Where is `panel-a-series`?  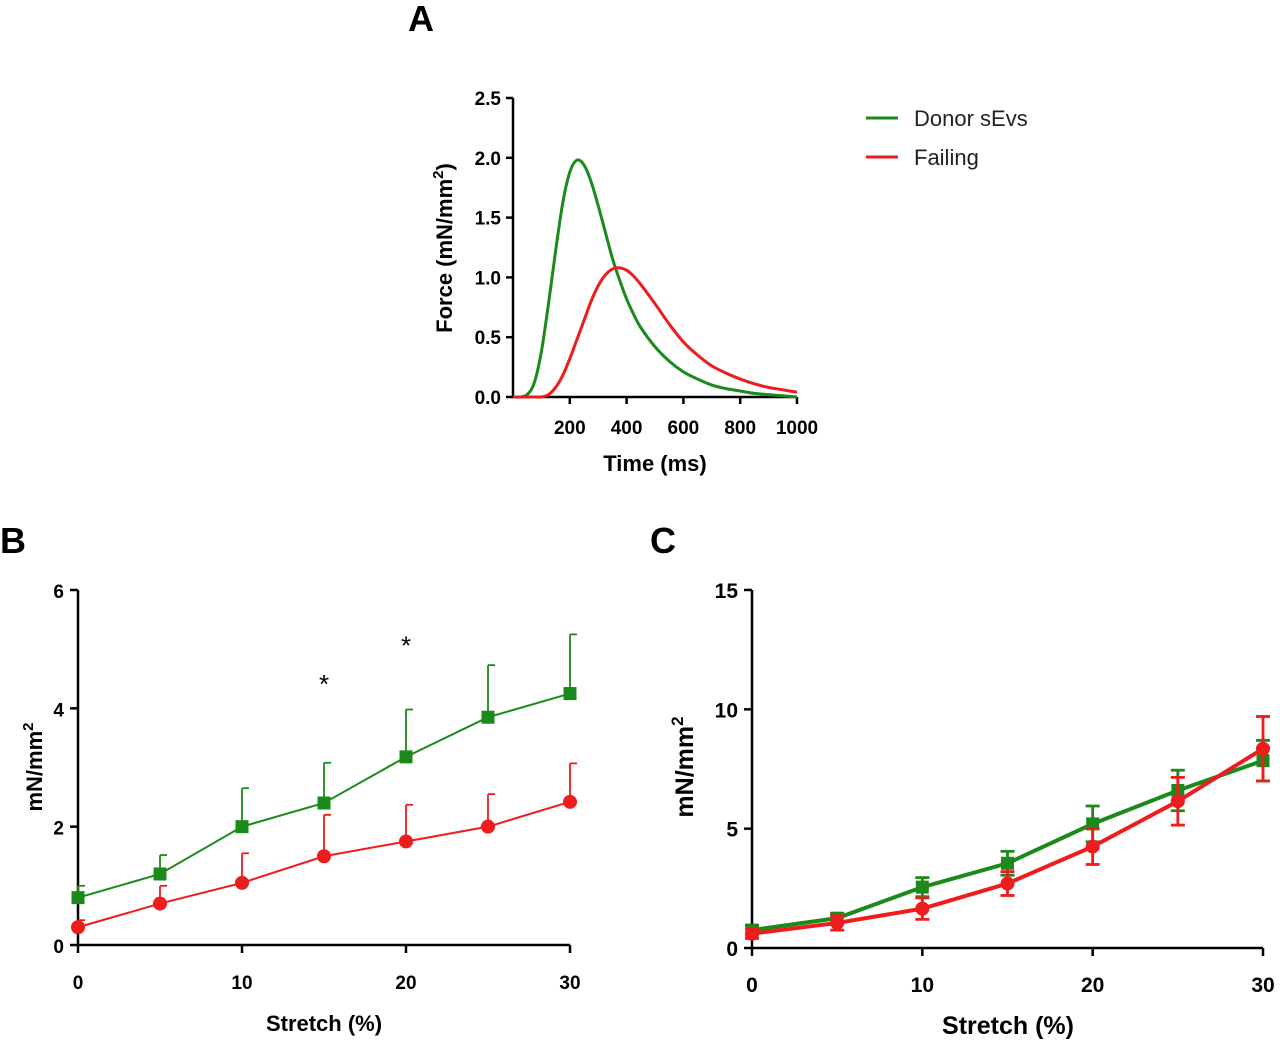
panel-a-series is located at coordinates (655, 278).